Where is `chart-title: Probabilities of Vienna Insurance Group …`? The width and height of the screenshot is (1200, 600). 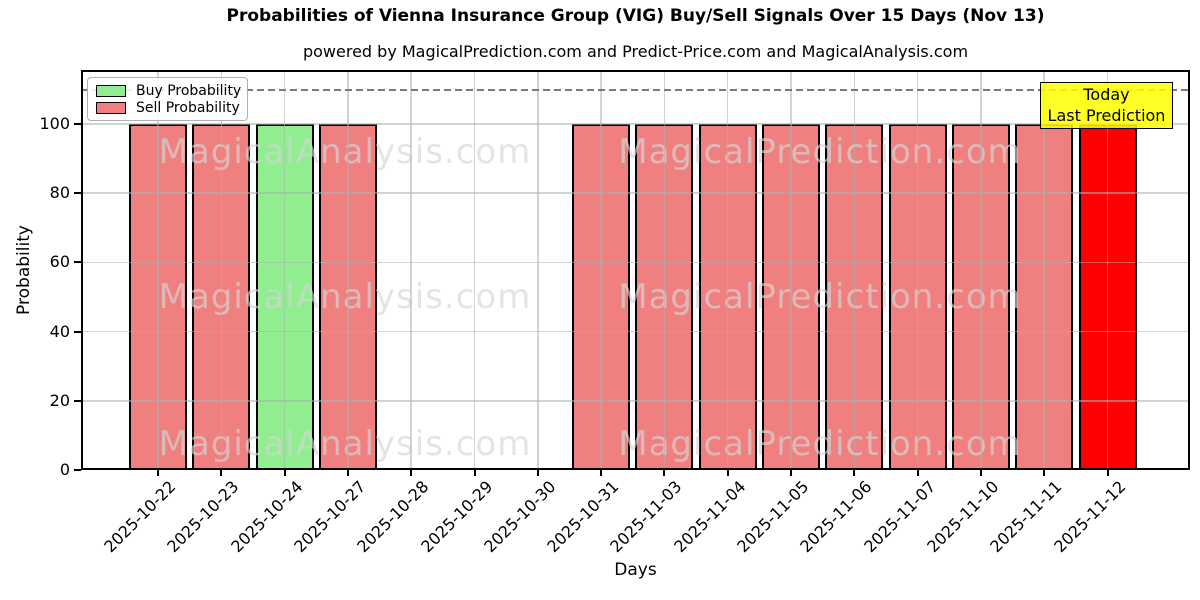
chart-title: Probabilities of Vienna Insurance Group … is located at coordinates (635, 16).